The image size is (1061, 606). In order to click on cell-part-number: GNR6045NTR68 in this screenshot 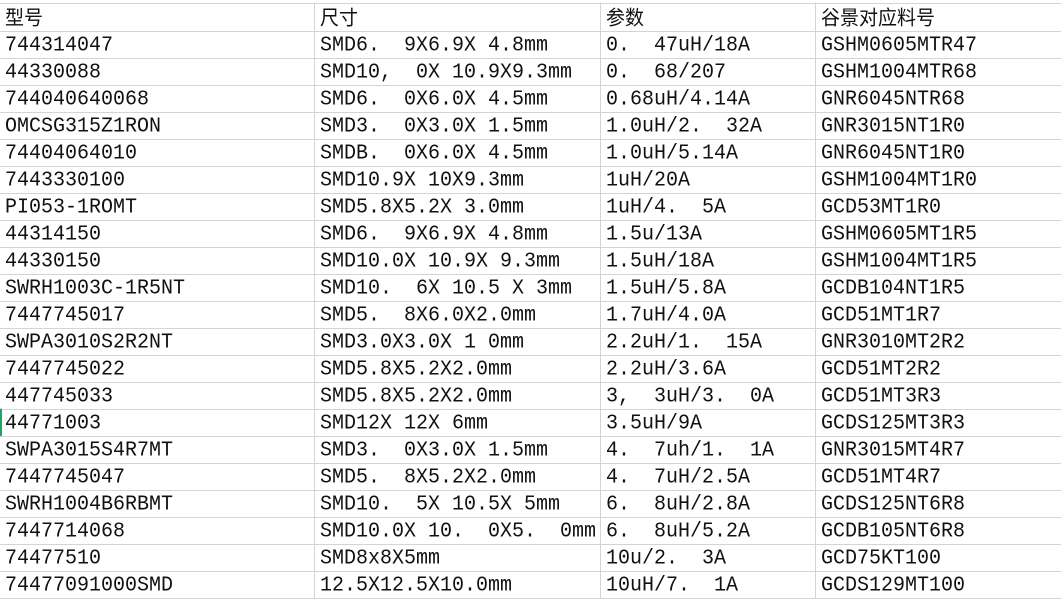, I will do `click(893, 99)`.